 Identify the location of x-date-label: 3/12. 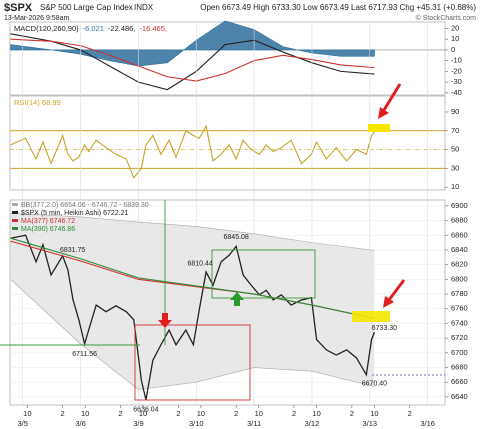
(312, 423).